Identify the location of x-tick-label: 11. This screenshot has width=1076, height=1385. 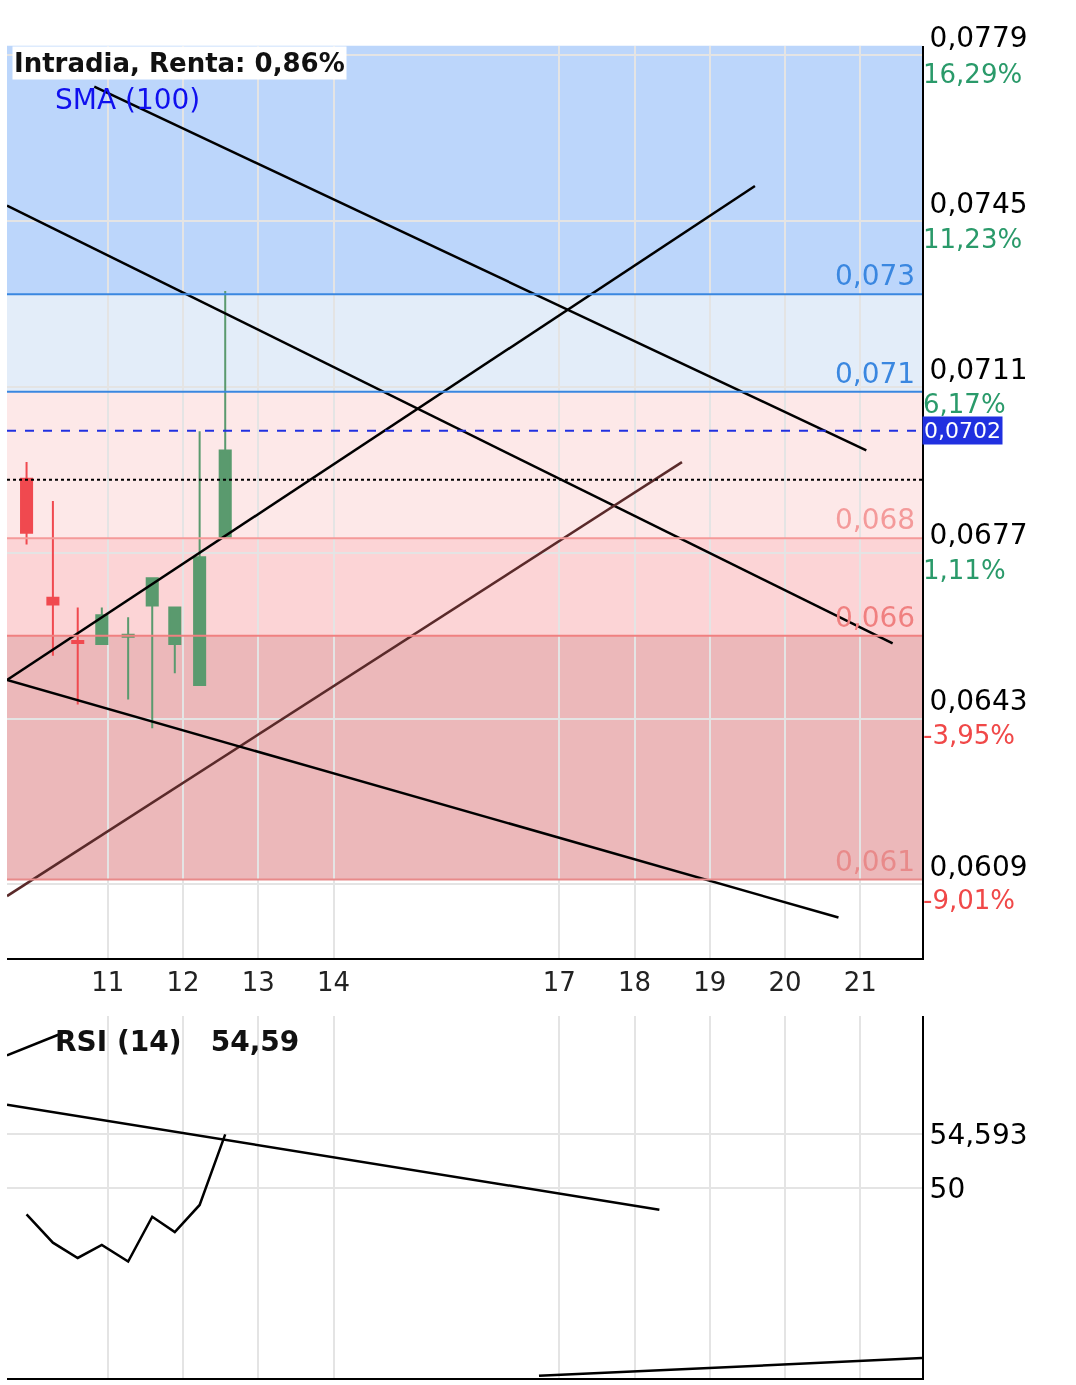
(108, 981).